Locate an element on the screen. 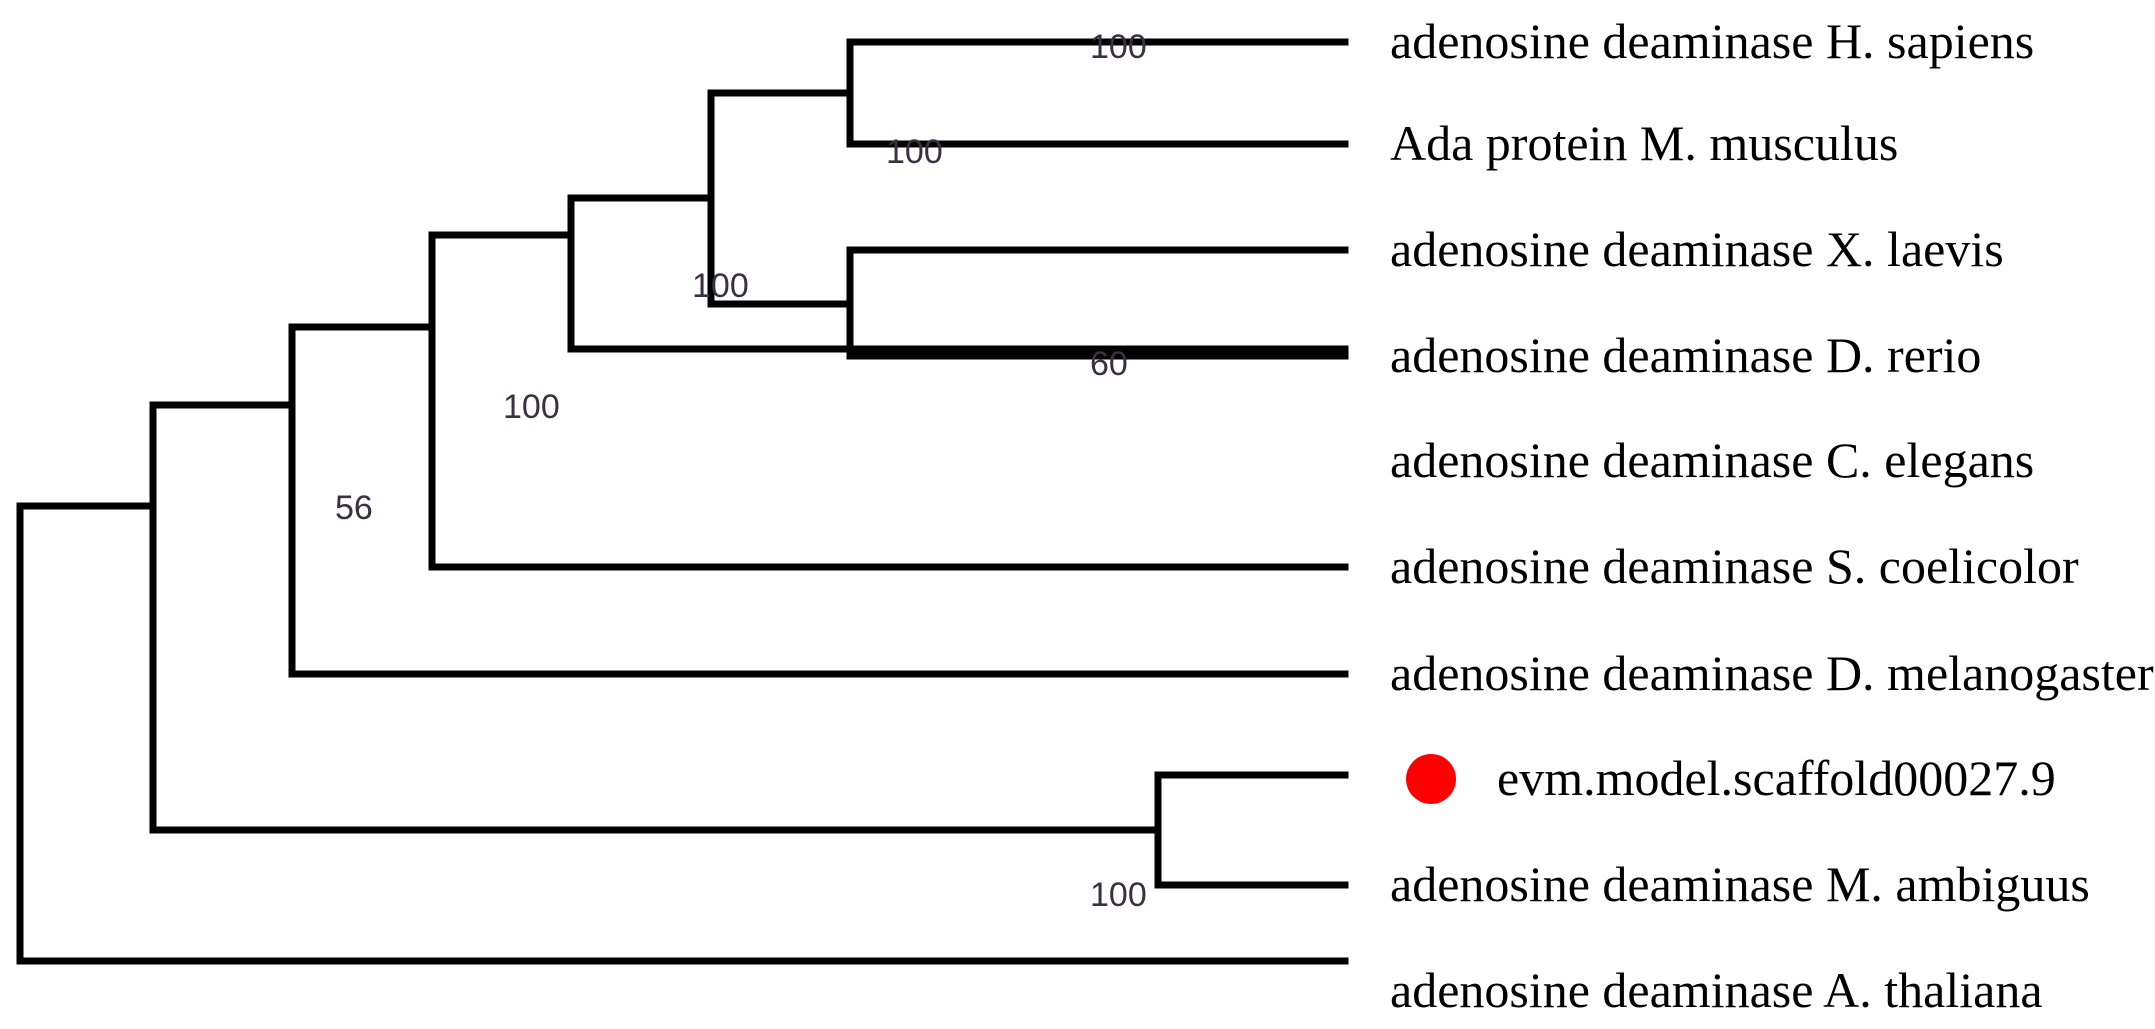 Image resolution: width=2155 pixels, height=1029 pixels. support-with-cele: 100 is located at coordinates (720, 286).